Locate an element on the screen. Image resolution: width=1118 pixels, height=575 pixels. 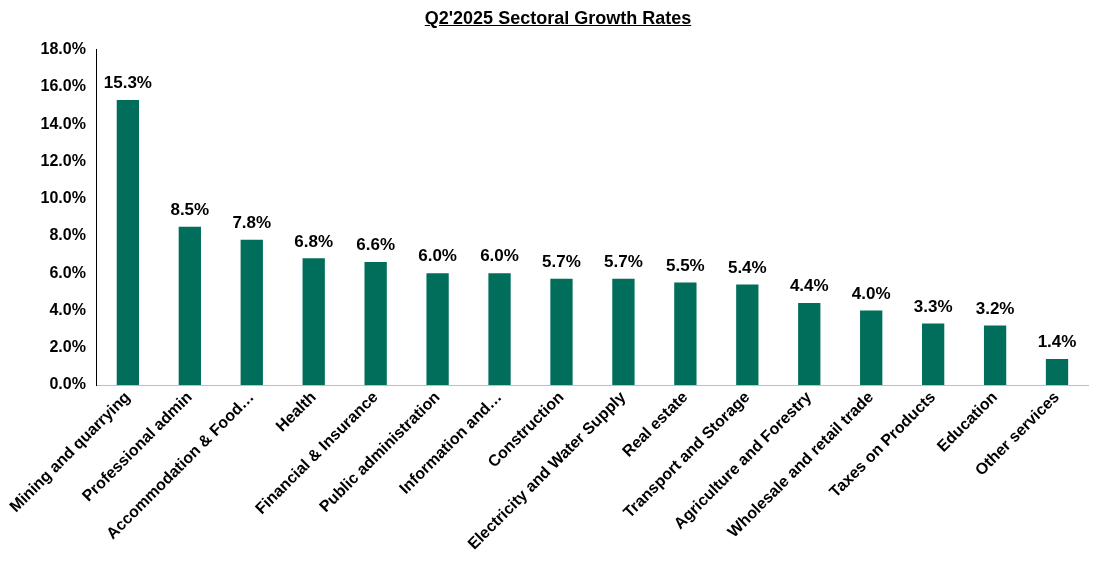
data-label: 4.0% is located at coordinates (871, 293).